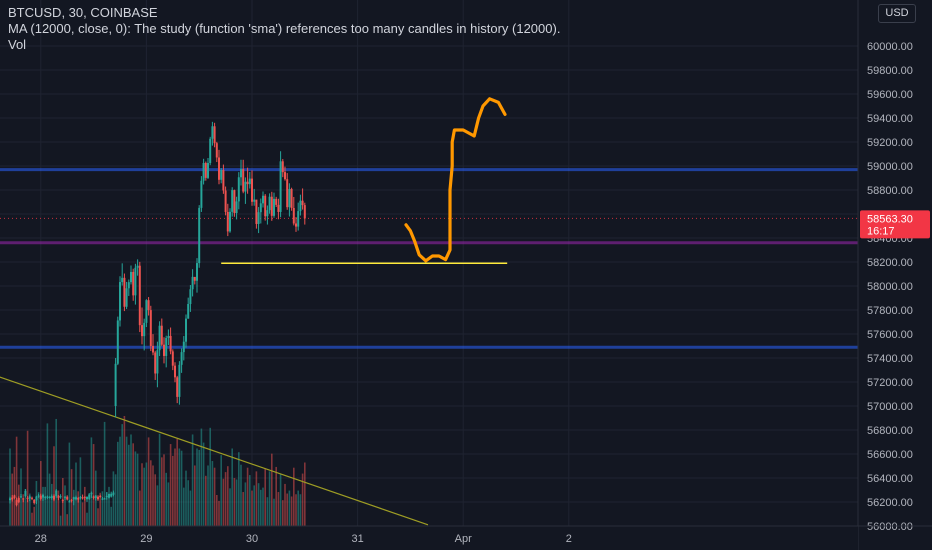 This screenshot has height=550, width=932. What do you see at coordinates (466, 537) in the screenshot?
I see `time-axis: 28 29 30 31 Apr 2` at bounding box center [466, 537].